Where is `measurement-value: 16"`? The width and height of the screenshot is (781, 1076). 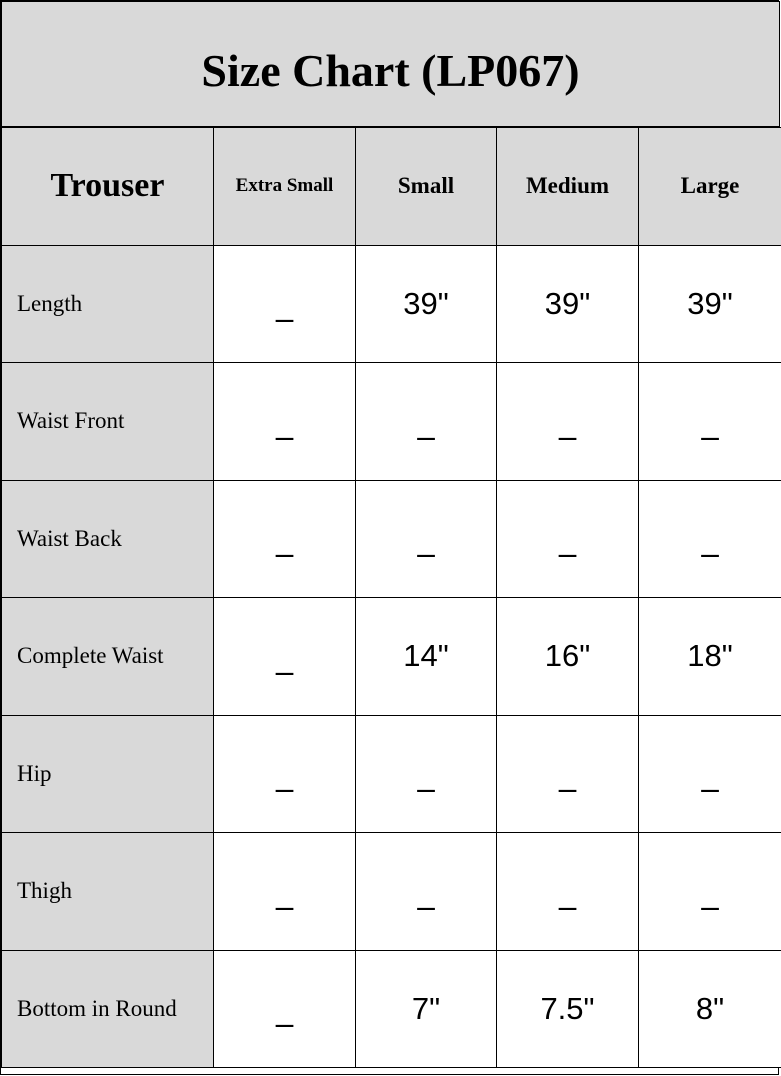 measurement-value: 16" is located at coordinates (567, 656).